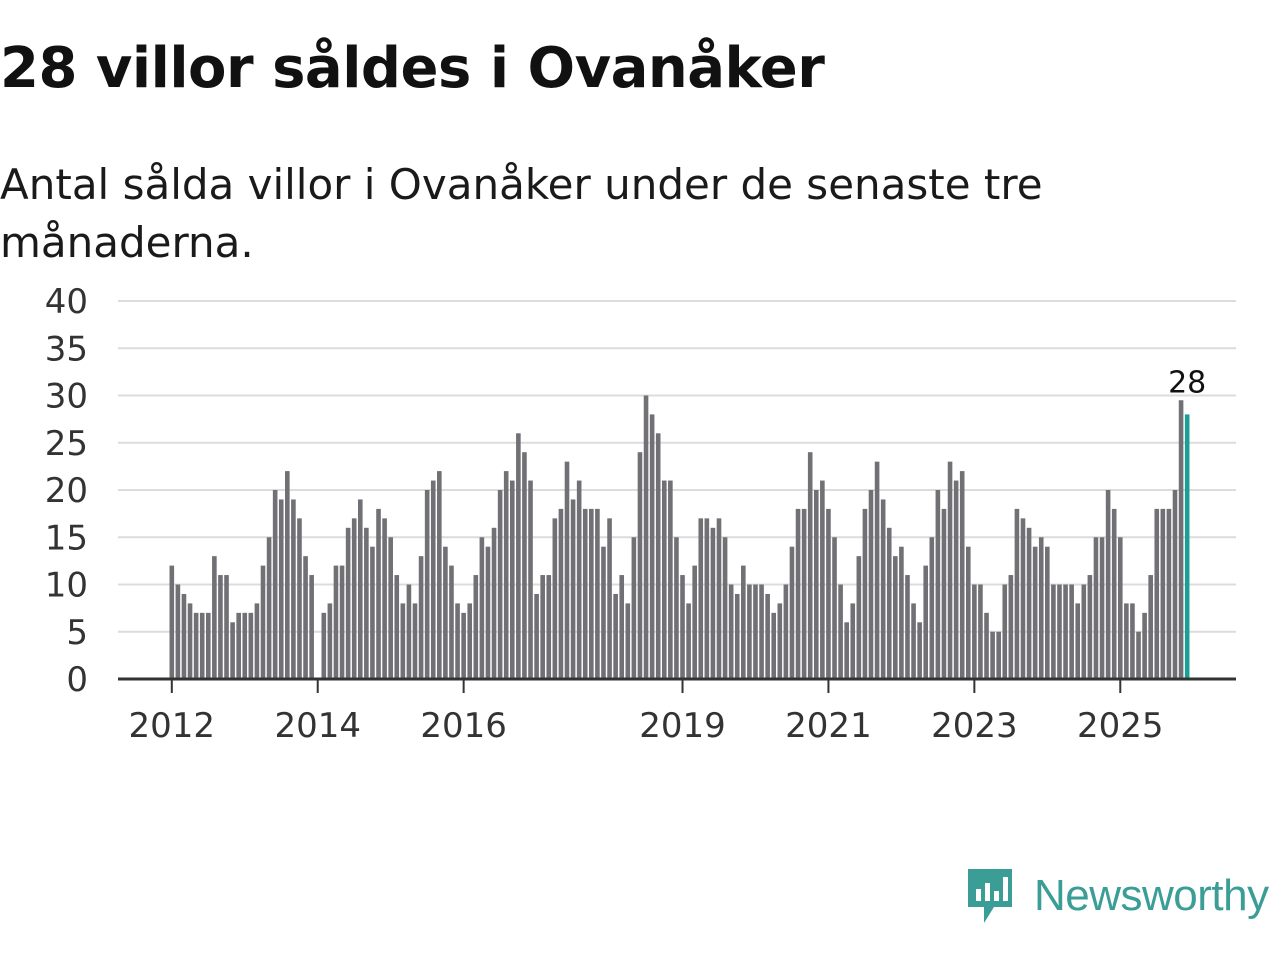  I want to click on y-tick-label: 5, so click(77, 633).